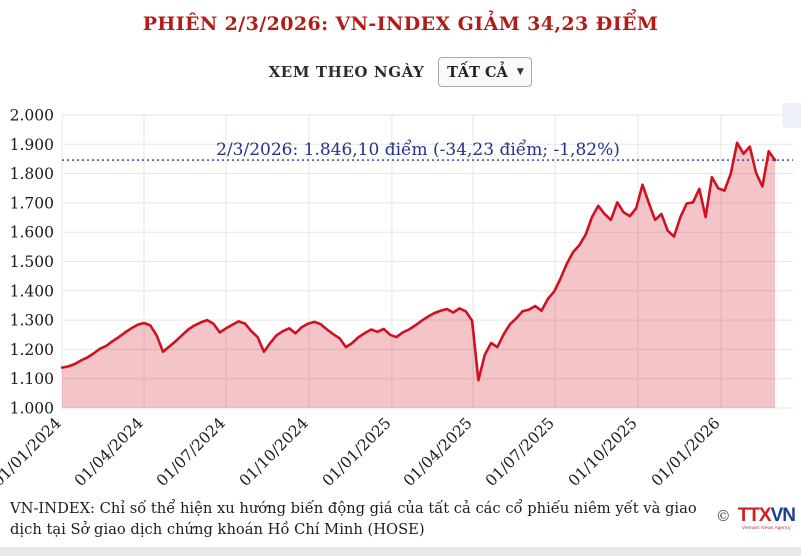 This screenshot has width=801, height=556. What do you see at coordinates (686, 452) in the screenshot?
I see `x-axis-label: 01/01/2026` at bounding box center [686, 452].